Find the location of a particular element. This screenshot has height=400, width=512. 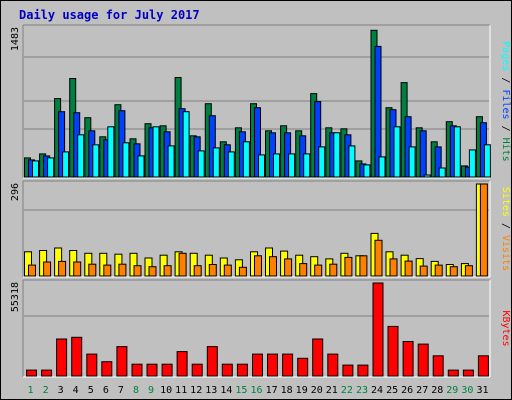

x-tick-label-day-16: 16 is located at coordinates (256, 390).